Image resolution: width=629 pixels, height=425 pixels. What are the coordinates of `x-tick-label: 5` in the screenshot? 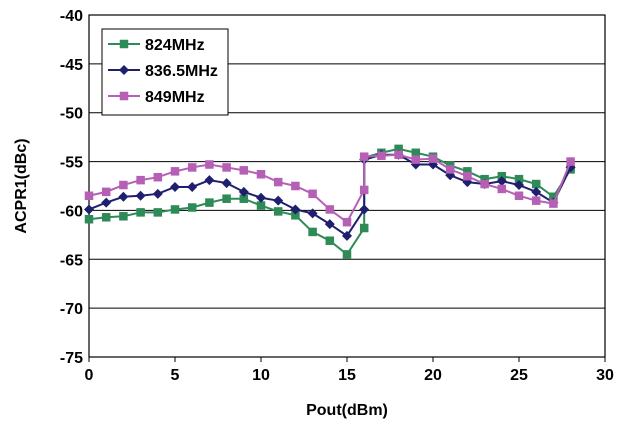 It's located at (175, 375).